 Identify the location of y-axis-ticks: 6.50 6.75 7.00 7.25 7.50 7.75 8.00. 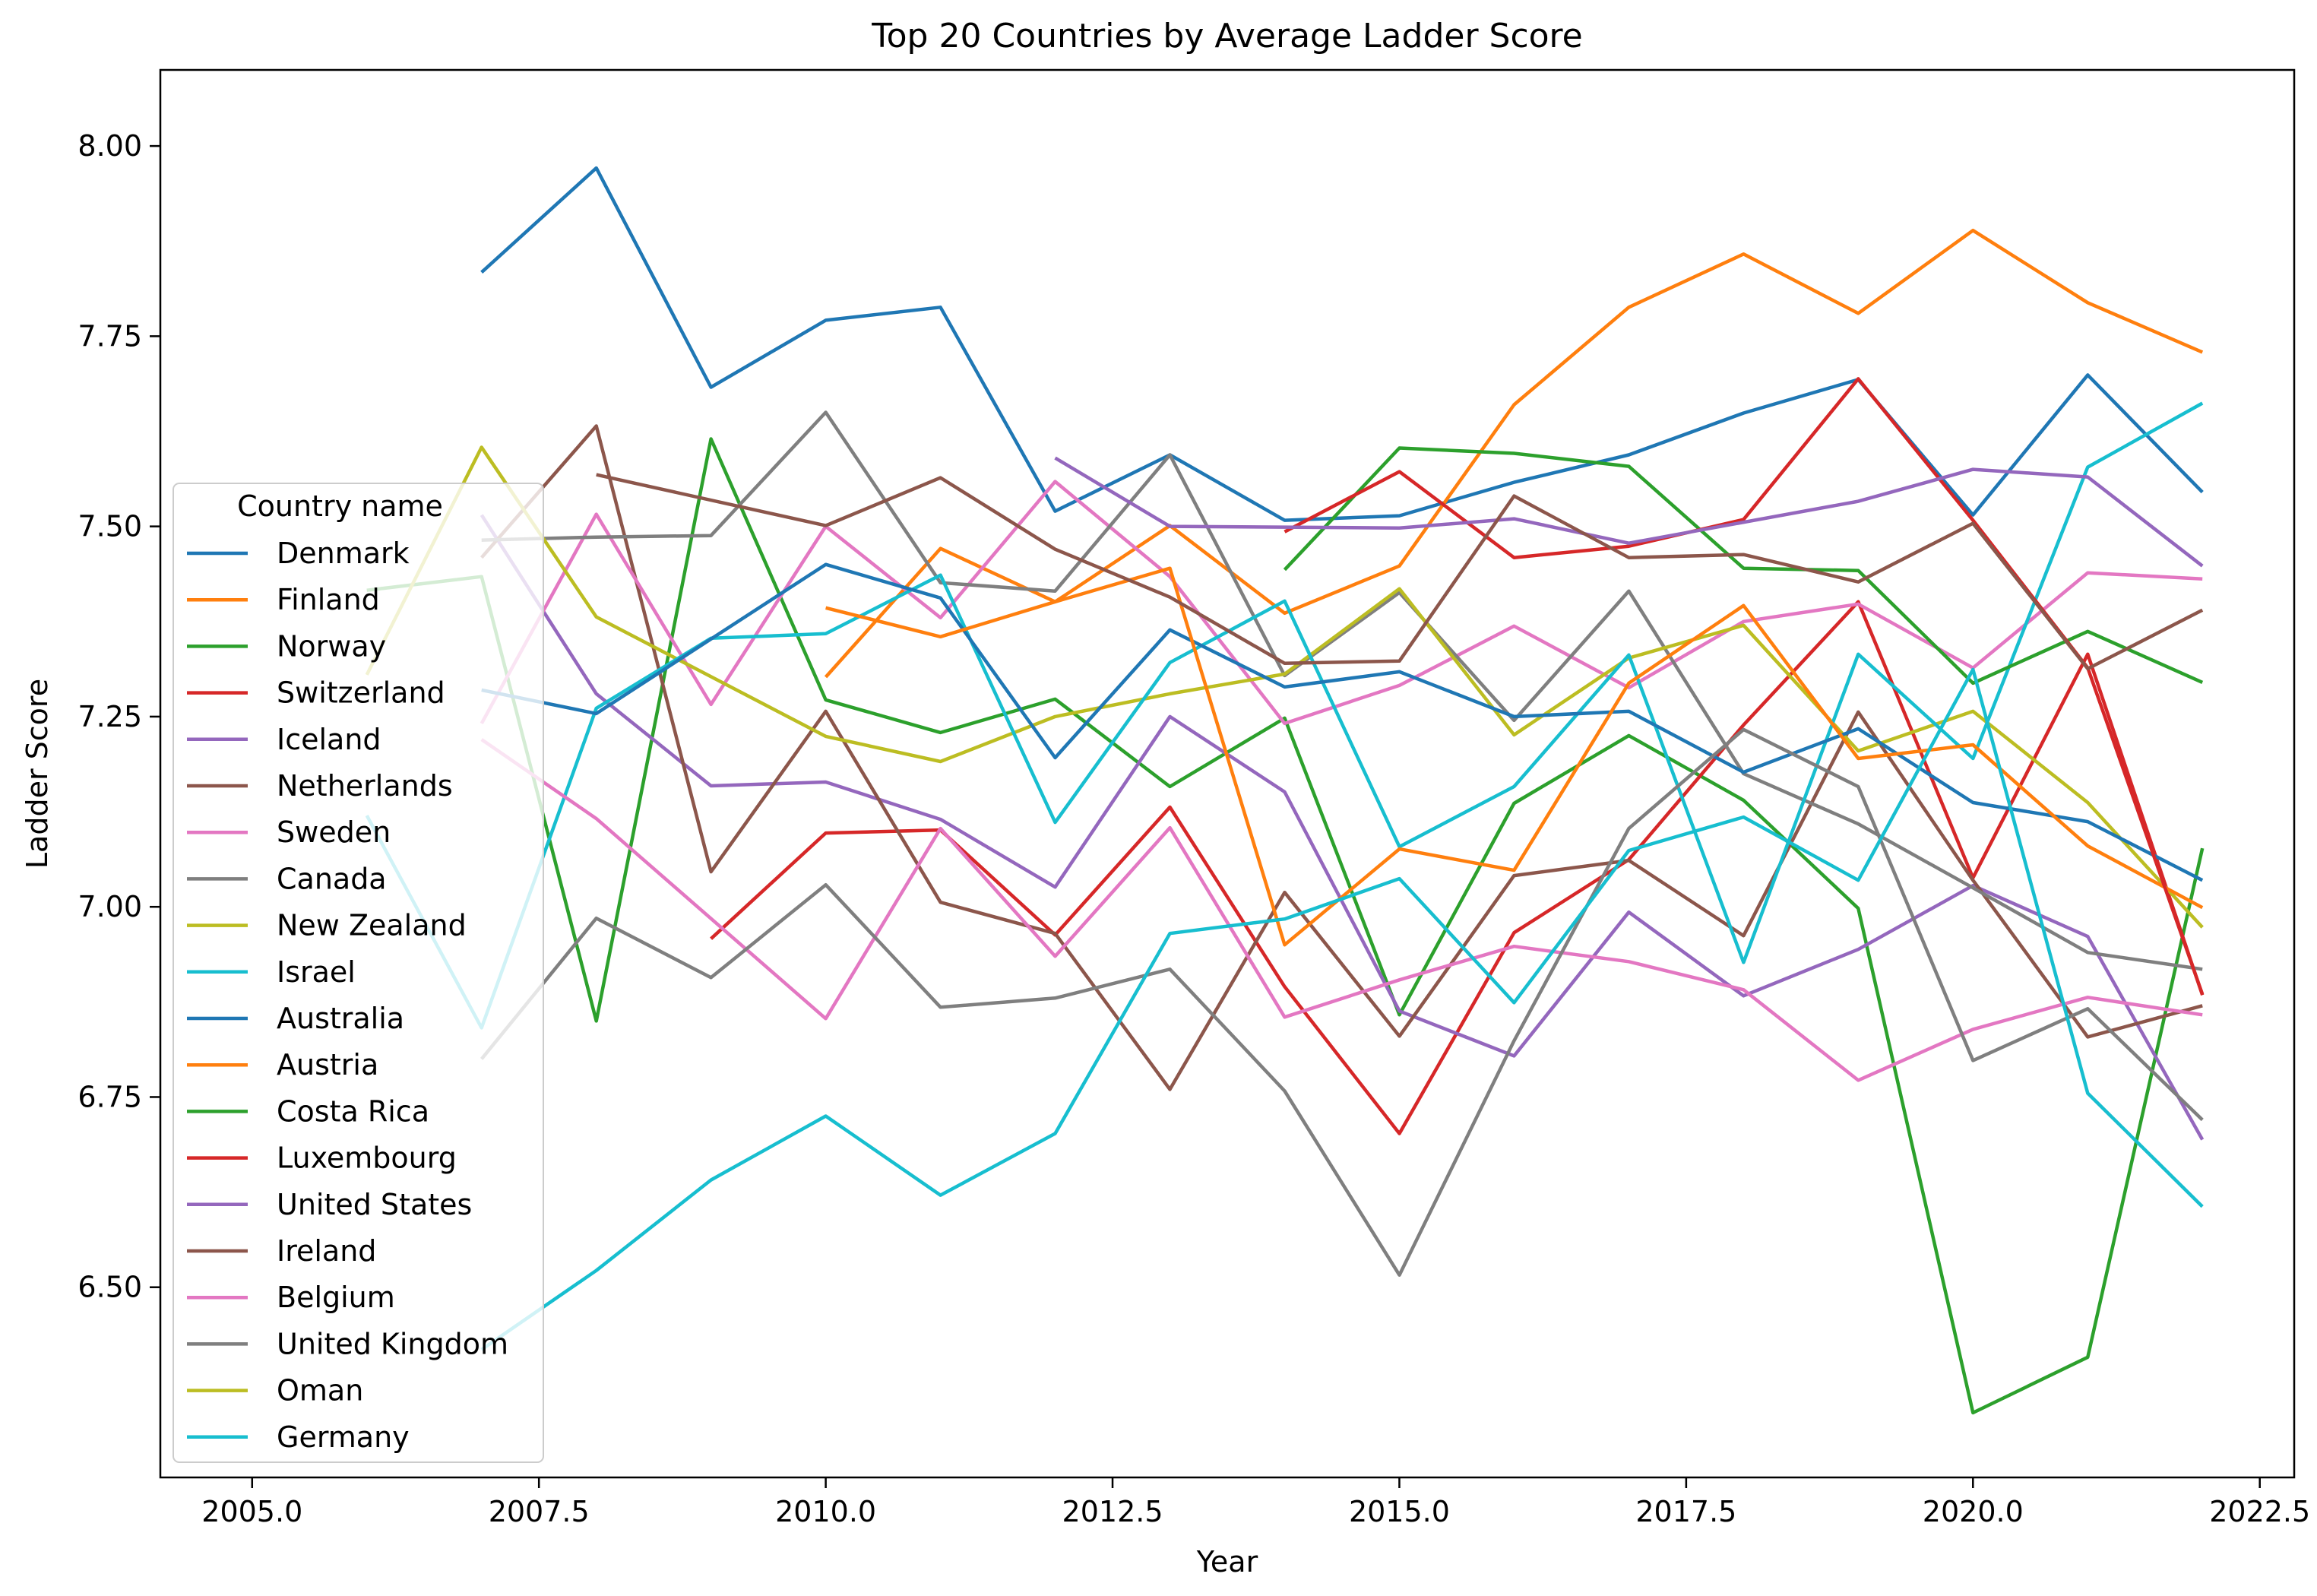
(119, 716).